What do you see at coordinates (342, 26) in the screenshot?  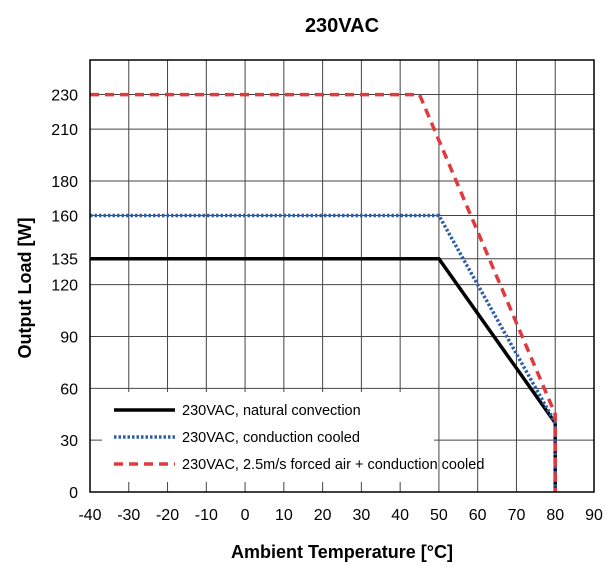 I see `chart-title: 230VAC` at bounding box center [342, 26].